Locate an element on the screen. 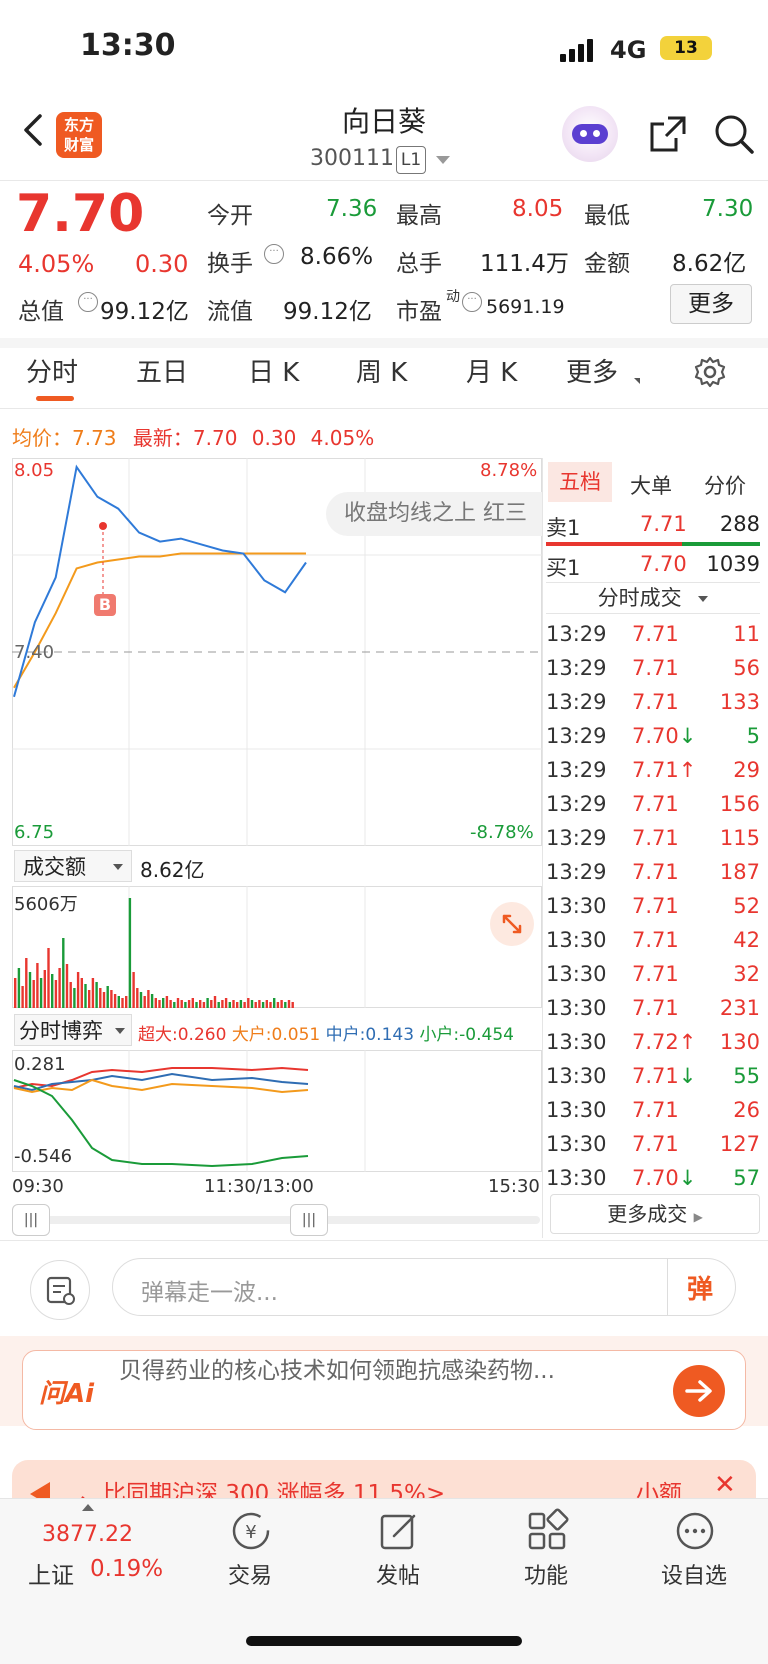 The image size is (768, 1664). share-icon is located at coordinates (668, 136).